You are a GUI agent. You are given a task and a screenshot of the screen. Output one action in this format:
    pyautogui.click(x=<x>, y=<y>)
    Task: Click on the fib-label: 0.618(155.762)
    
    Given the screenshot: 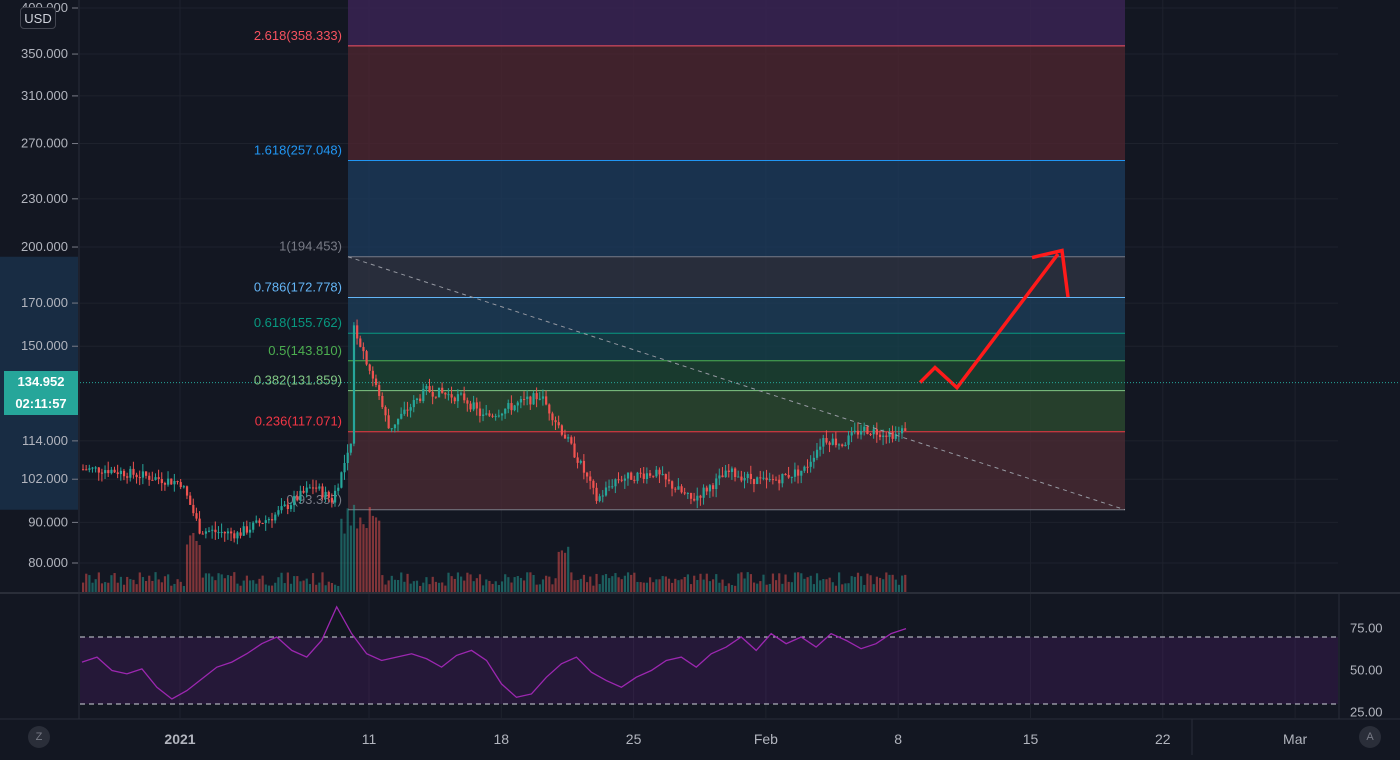 What is the action you would take?
    pyautogui.click(x=298, y=322)
    